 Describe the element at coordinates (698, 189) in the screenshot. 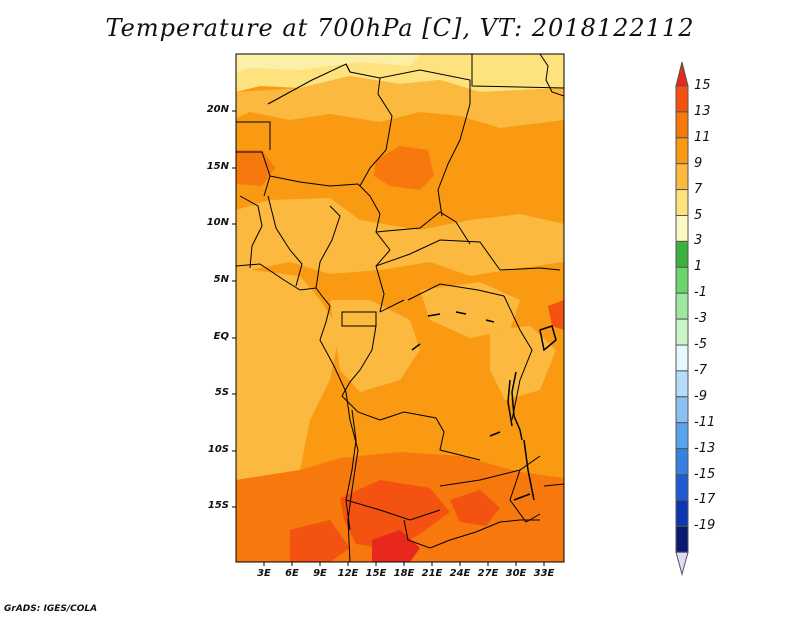

I see `colorbar-label: 7` at that location.